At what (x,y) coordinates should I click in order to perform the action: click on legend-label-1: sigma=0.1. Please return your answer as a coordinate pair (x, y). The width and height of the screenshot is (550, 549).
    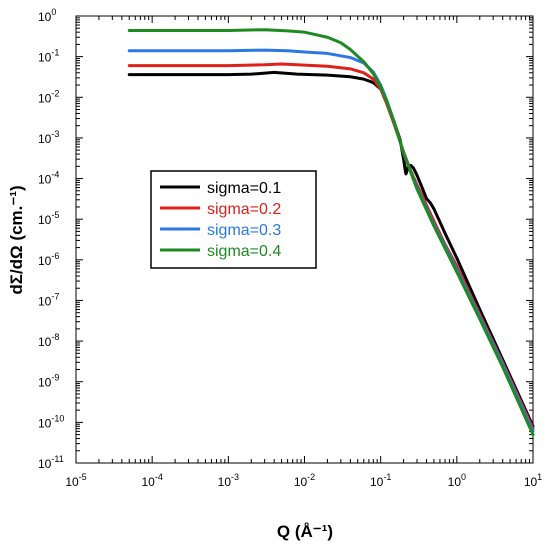
    Looking at the image, I should click on (244, 188).